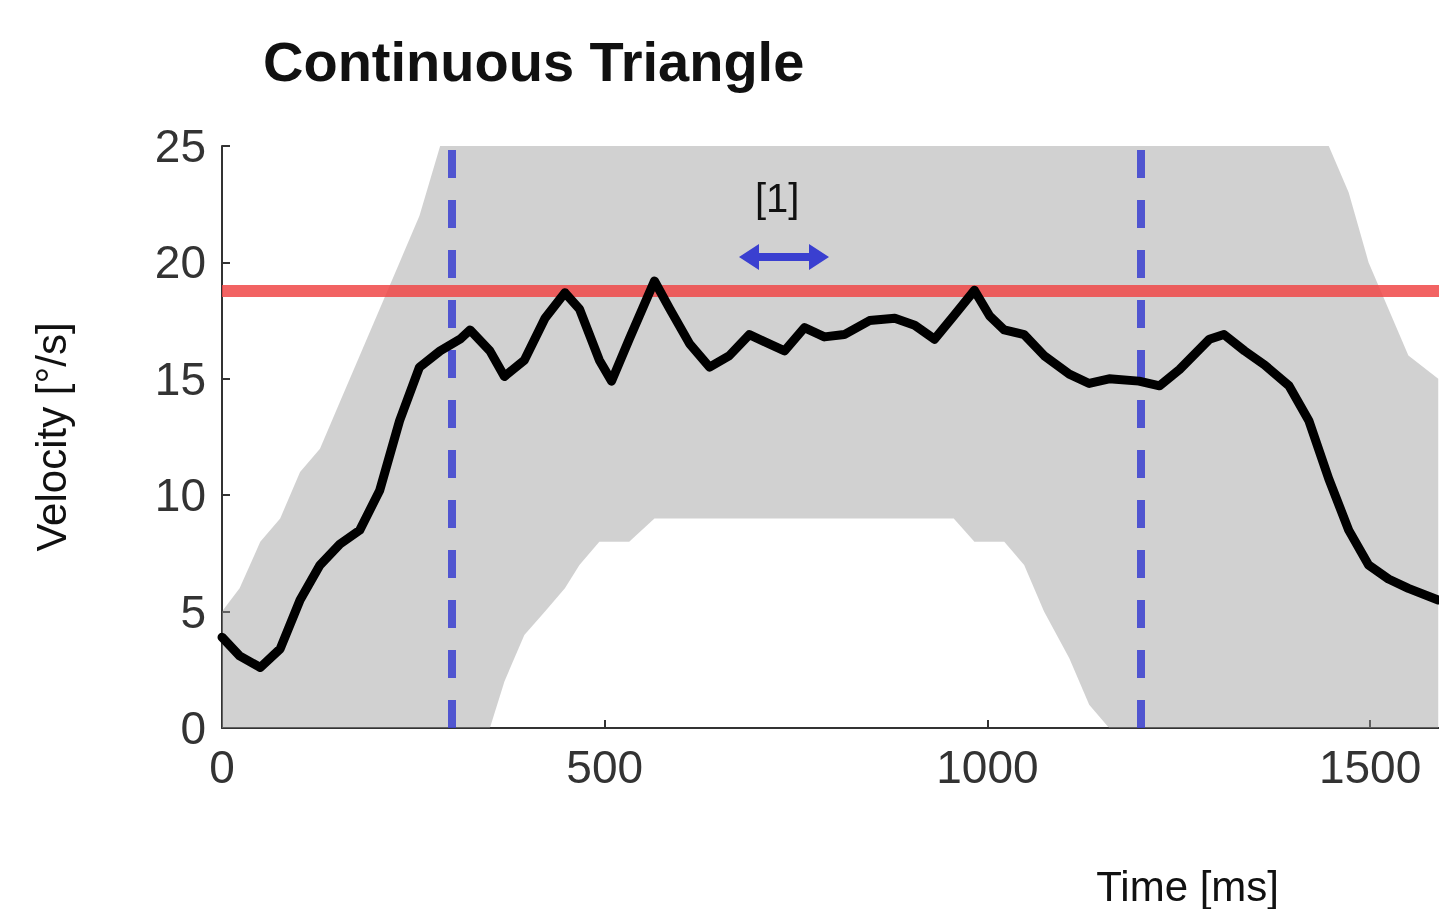  I want to click on y-tick-label: 20, so click(180, 262).